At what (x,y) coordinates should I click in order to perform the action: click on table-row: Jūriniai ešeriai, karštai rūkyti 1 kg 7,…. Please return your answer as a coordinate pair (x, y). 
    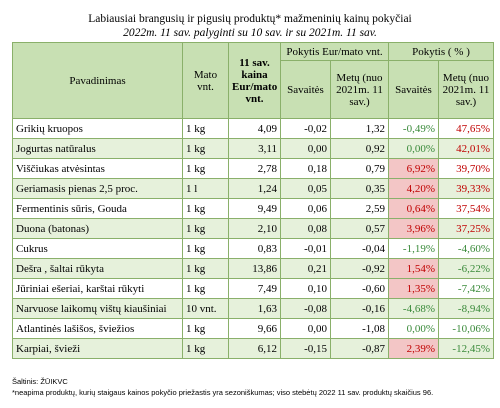
    Looking at the image, I should click on (253, 288).